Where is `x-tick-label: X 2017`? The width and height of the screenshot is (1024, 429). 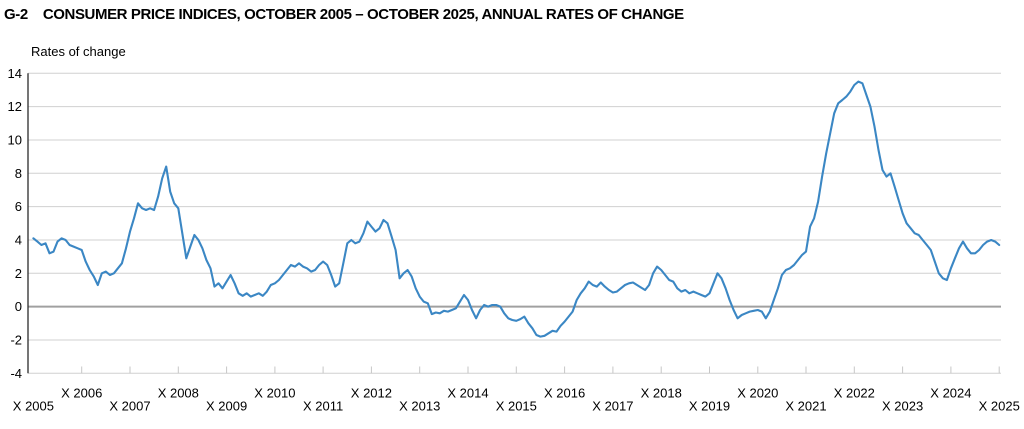 x-tick-label: X 2017 is located at coordinates (612, 406).